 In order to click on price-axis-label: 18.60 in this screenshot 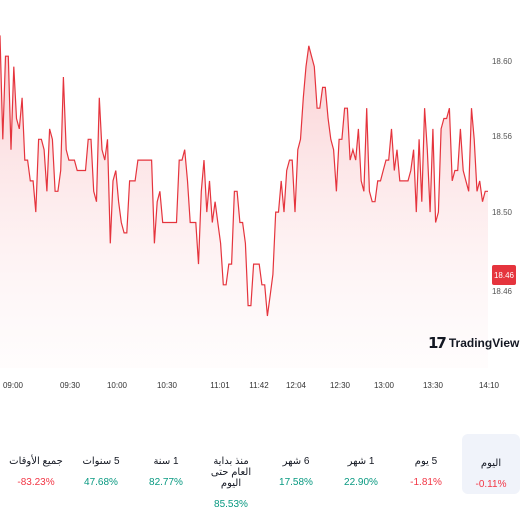, I will do `click(501, 61)`.